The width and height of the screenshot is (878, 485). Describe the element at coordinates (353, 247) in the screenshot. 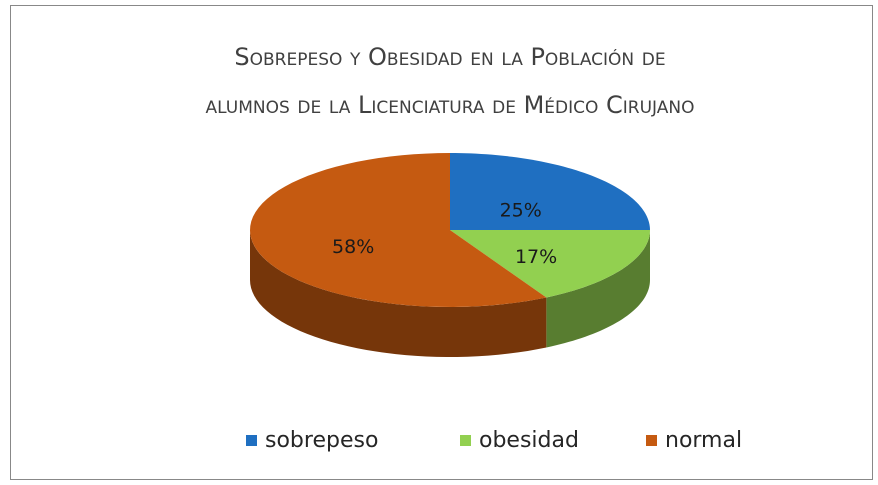

I see `data-label: 58%` at that location.